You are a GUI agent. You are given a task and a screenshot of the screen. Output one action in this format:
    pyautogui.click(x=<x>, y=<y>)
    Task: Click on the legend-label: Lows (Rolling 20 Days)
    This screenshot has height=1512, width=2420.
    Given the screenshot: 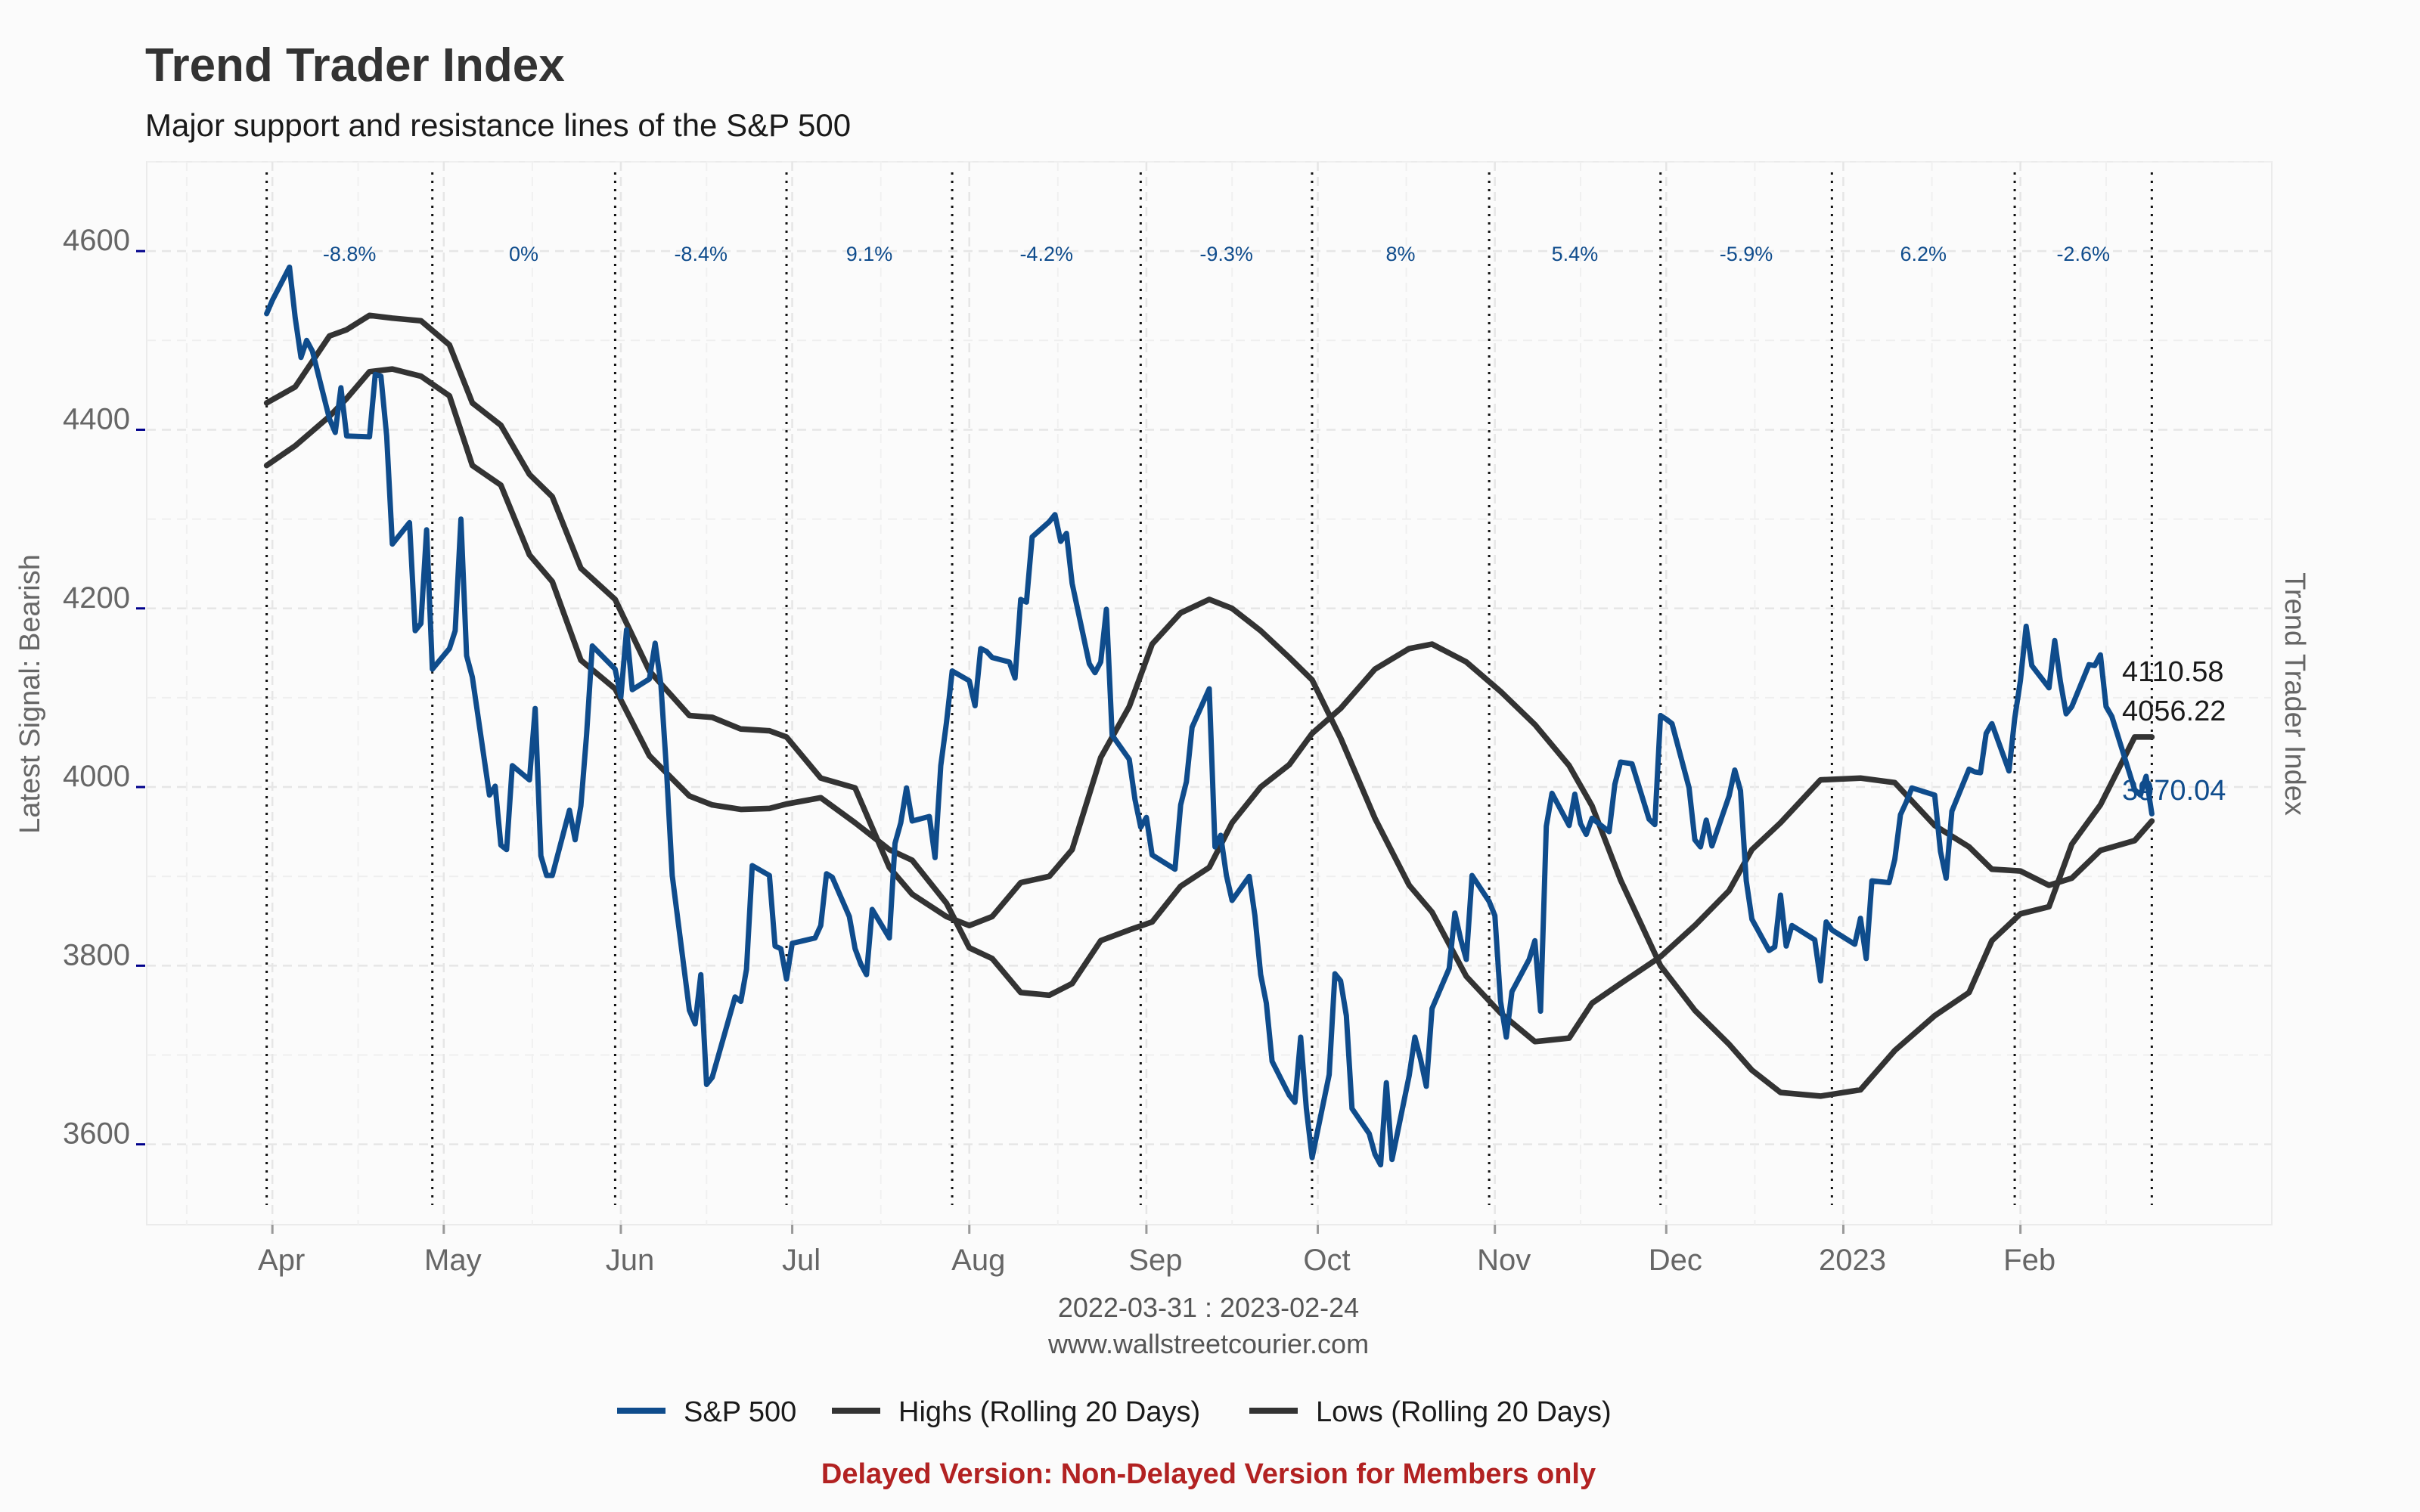 What is the action you would take?
    pyautogui.click(x=1464, y=1412)
    